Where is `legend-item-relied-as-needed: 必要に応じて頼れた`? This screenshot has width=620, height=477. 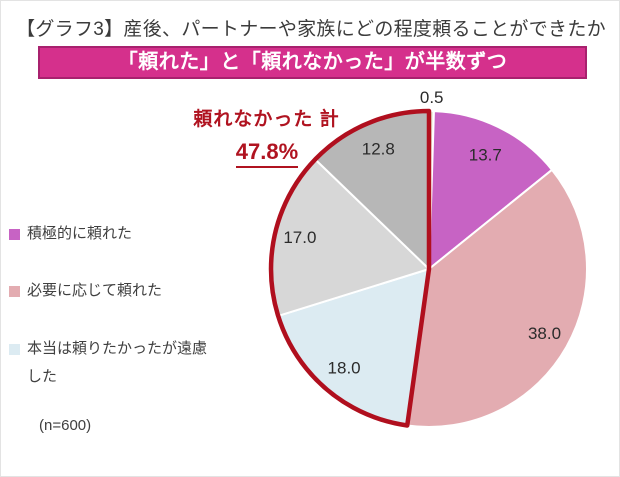
legend-item-relied-as-needed: 必要に応じて頼れた is located at coordinates (85, 293).